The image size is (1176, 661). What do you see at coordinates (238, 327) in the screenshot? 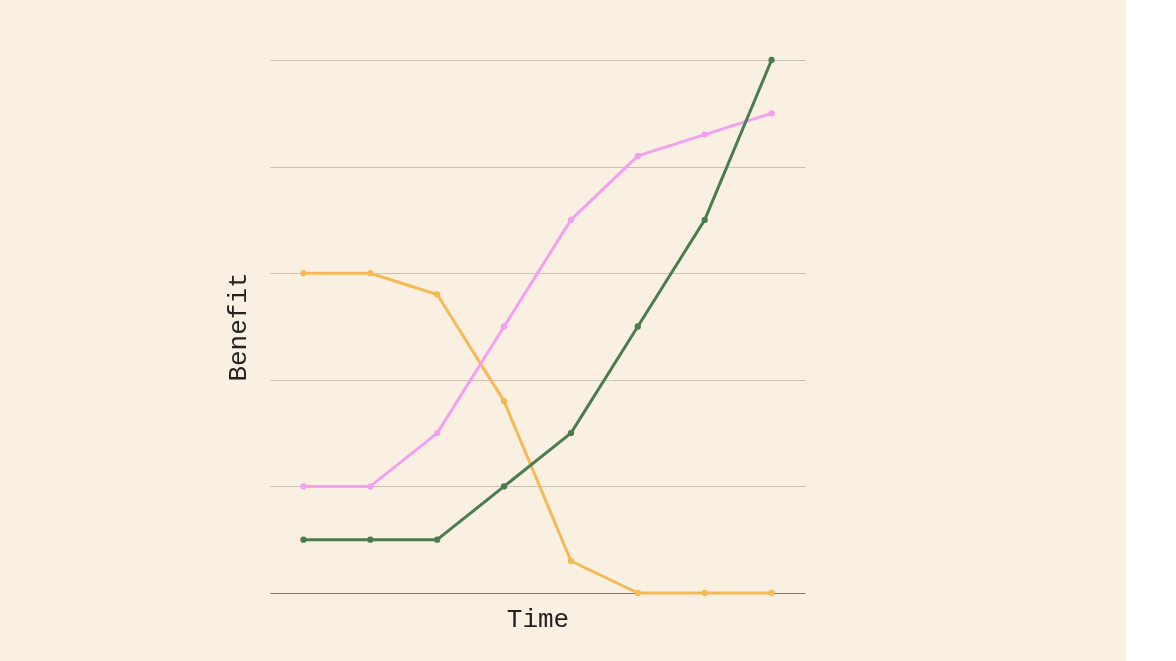
I see `y-axis-title: Benefit` at bounding box center [238, 327].